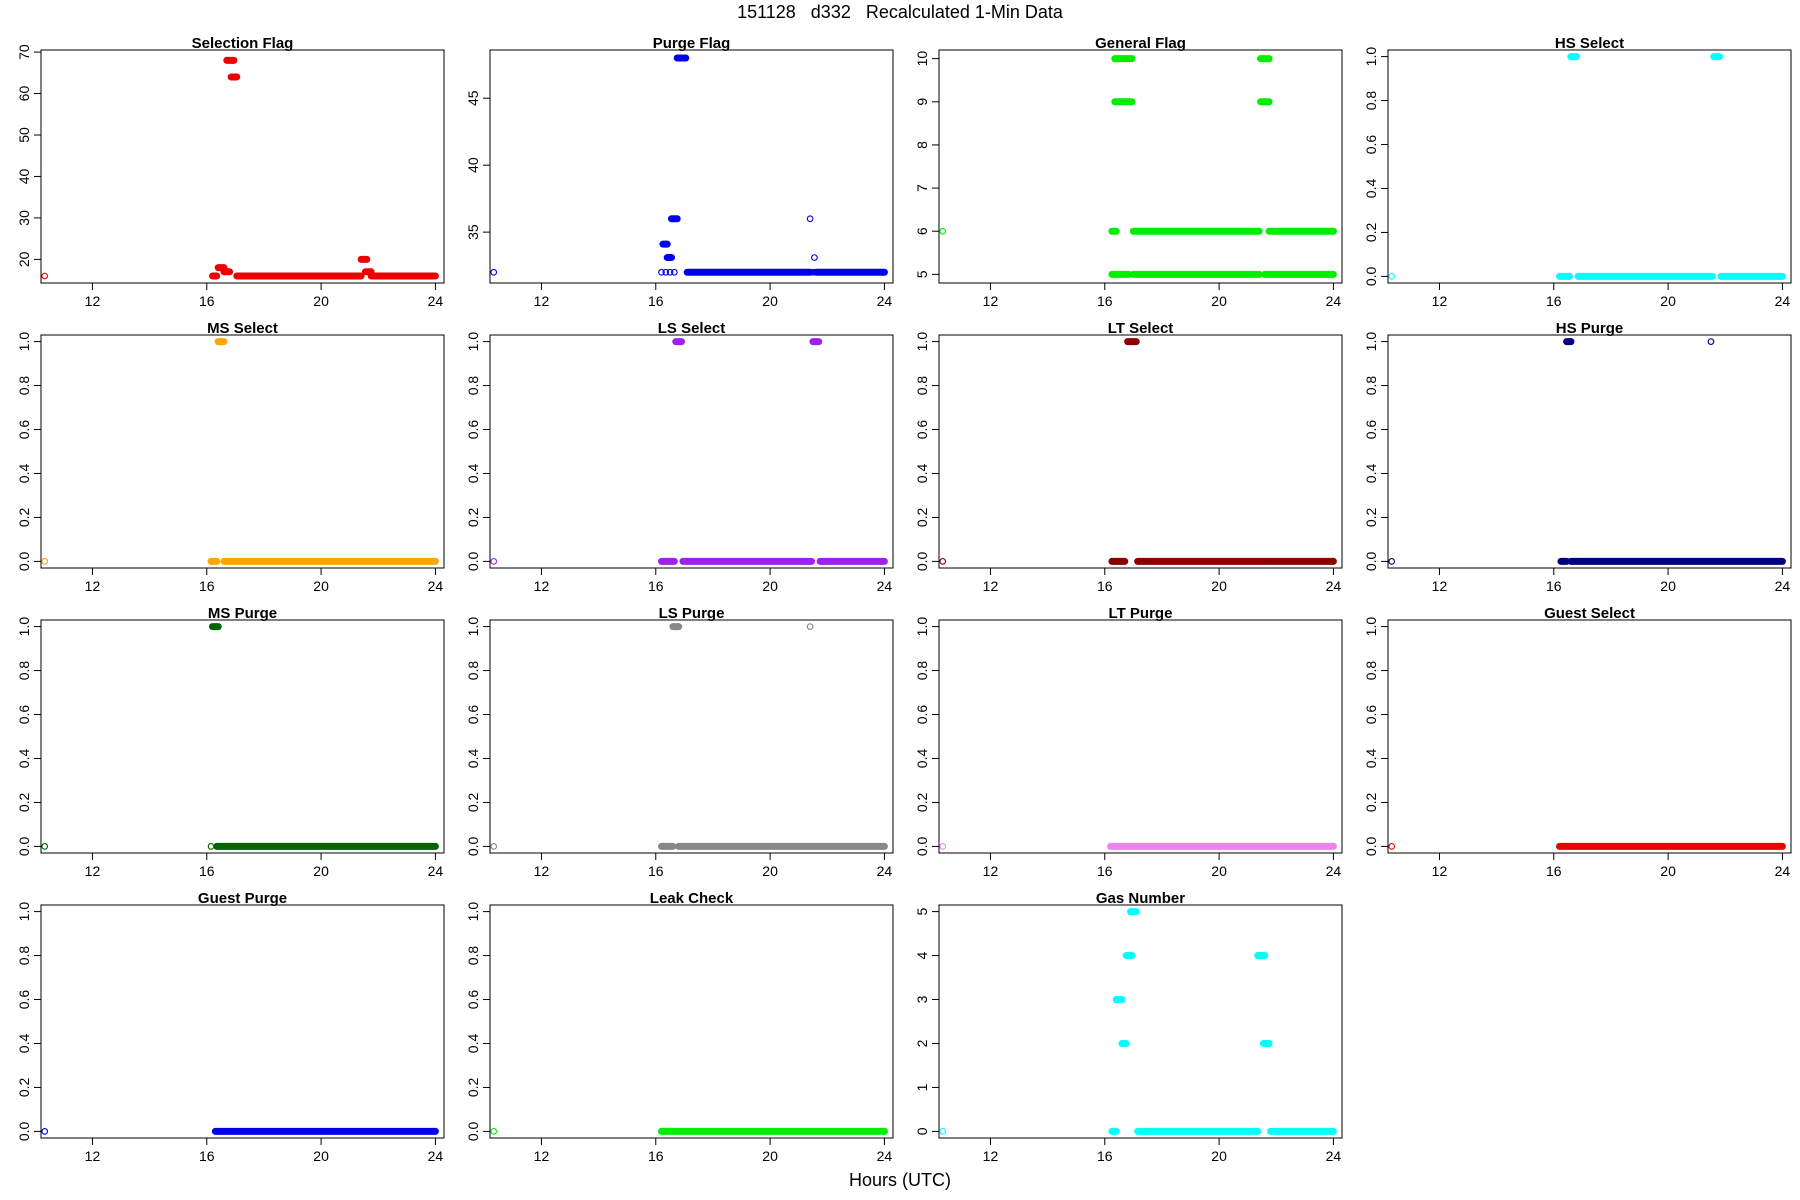 This screenshot has width=1800, height=1200. Describe the element at coordinates (692, 43) in the screenshot. I see `panel-title: Purge Flag` at that location.